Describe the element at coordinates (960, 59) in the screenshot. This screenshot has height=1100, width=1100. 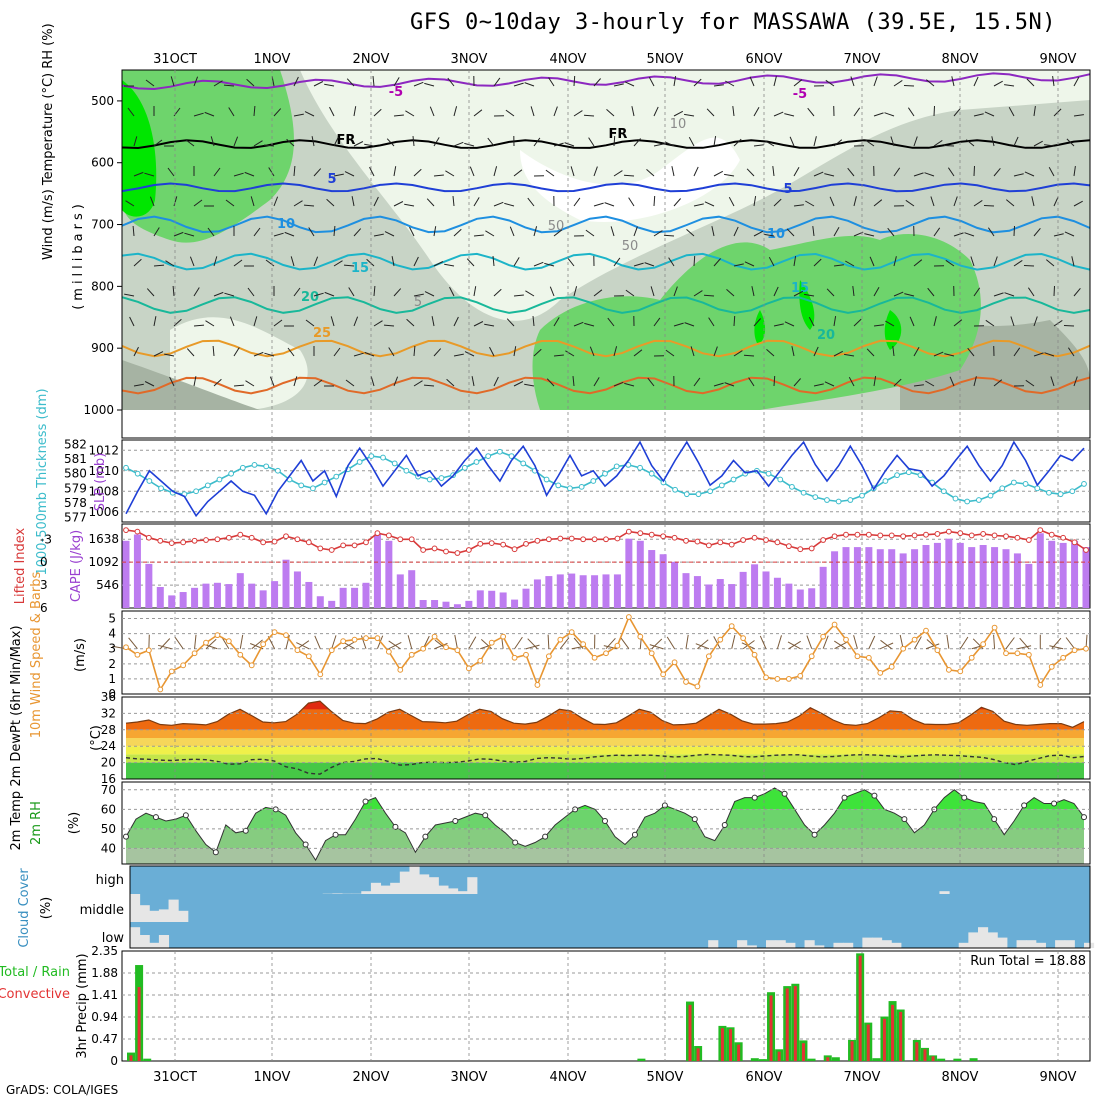
I see `date-label-top: 8NOV` at that location.